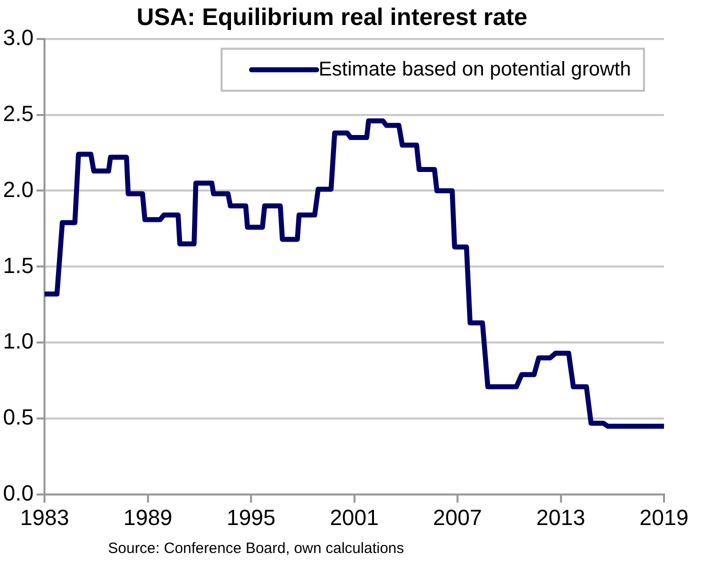 This screenshot has height=567, width=704. Describe the element at coordinates (664, 517) in the screenshot. I see `x-tick-label: 2019` at that location.